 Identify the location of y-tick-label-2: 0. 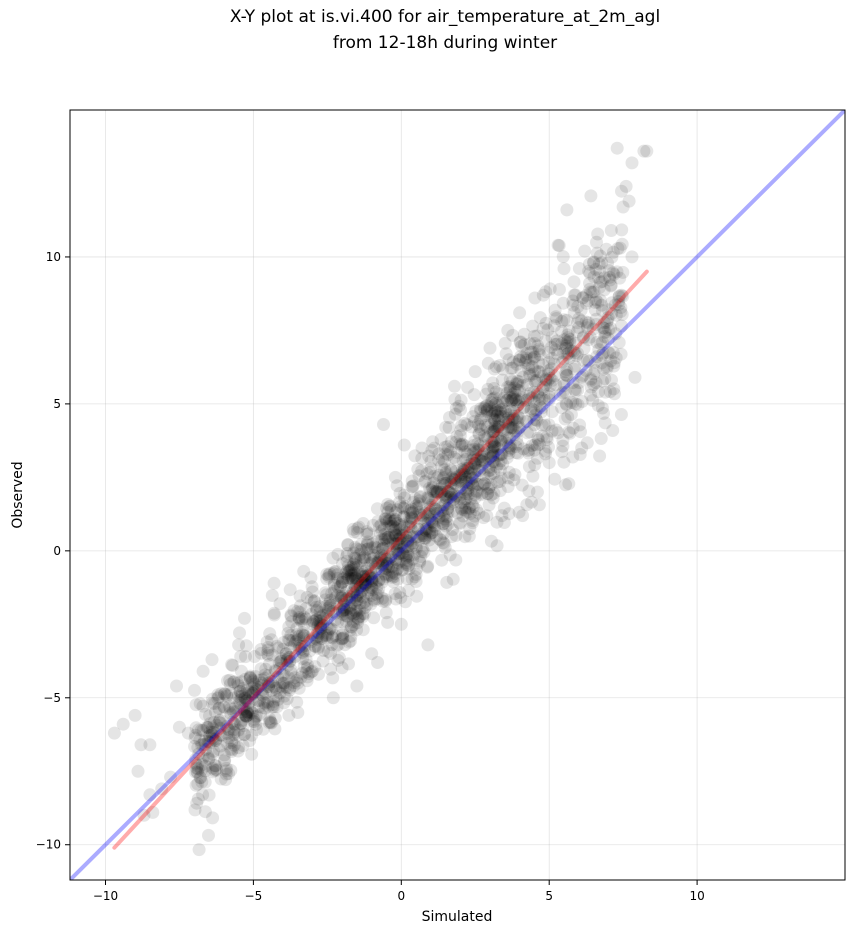
(57, 551).